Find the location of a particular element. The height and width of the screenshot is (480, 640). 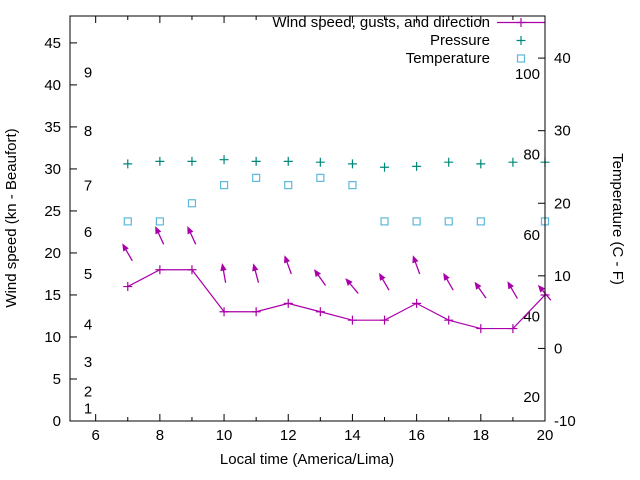

wind-direction-arrows is located at coordinates (337, 263).